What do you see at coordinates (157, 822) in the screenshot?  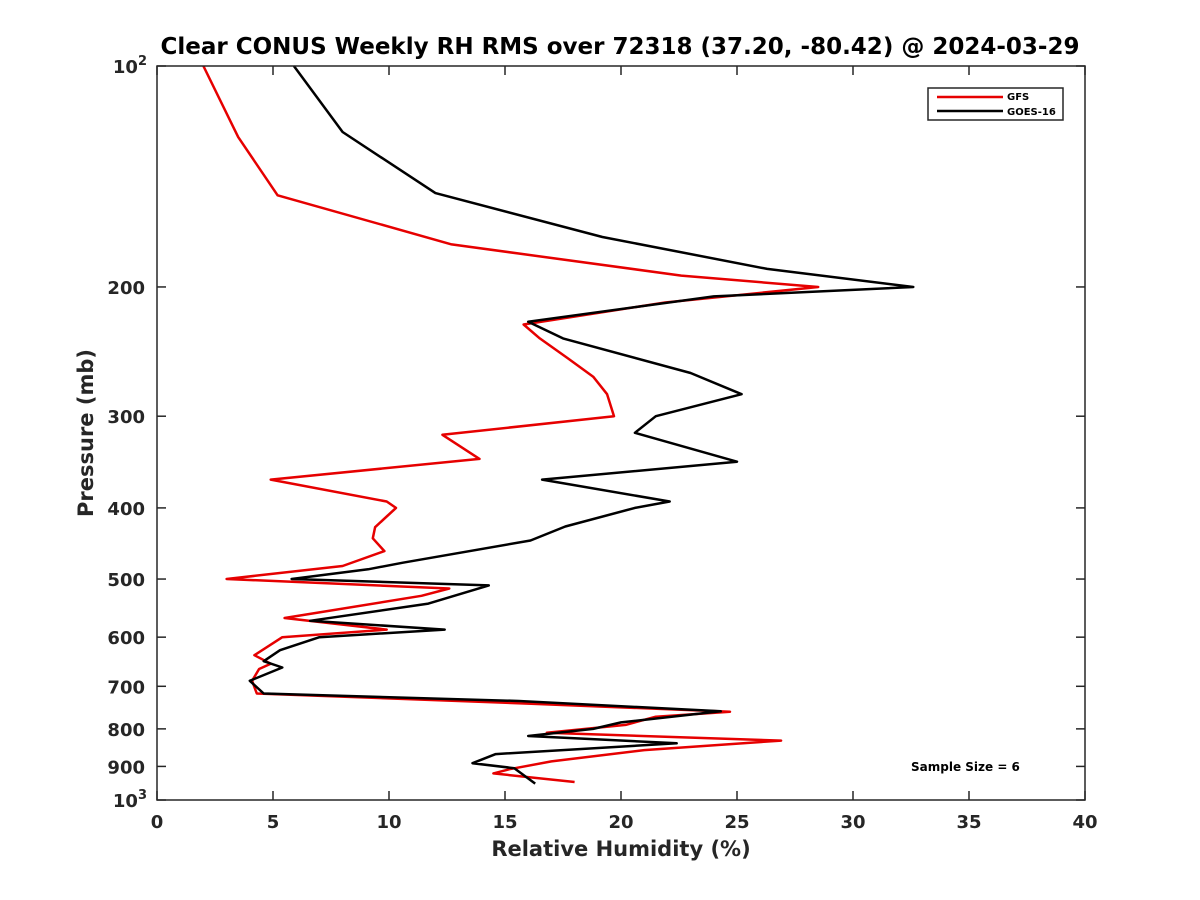 I see `x-tick-label: 0` at bounding box center [157, 822].